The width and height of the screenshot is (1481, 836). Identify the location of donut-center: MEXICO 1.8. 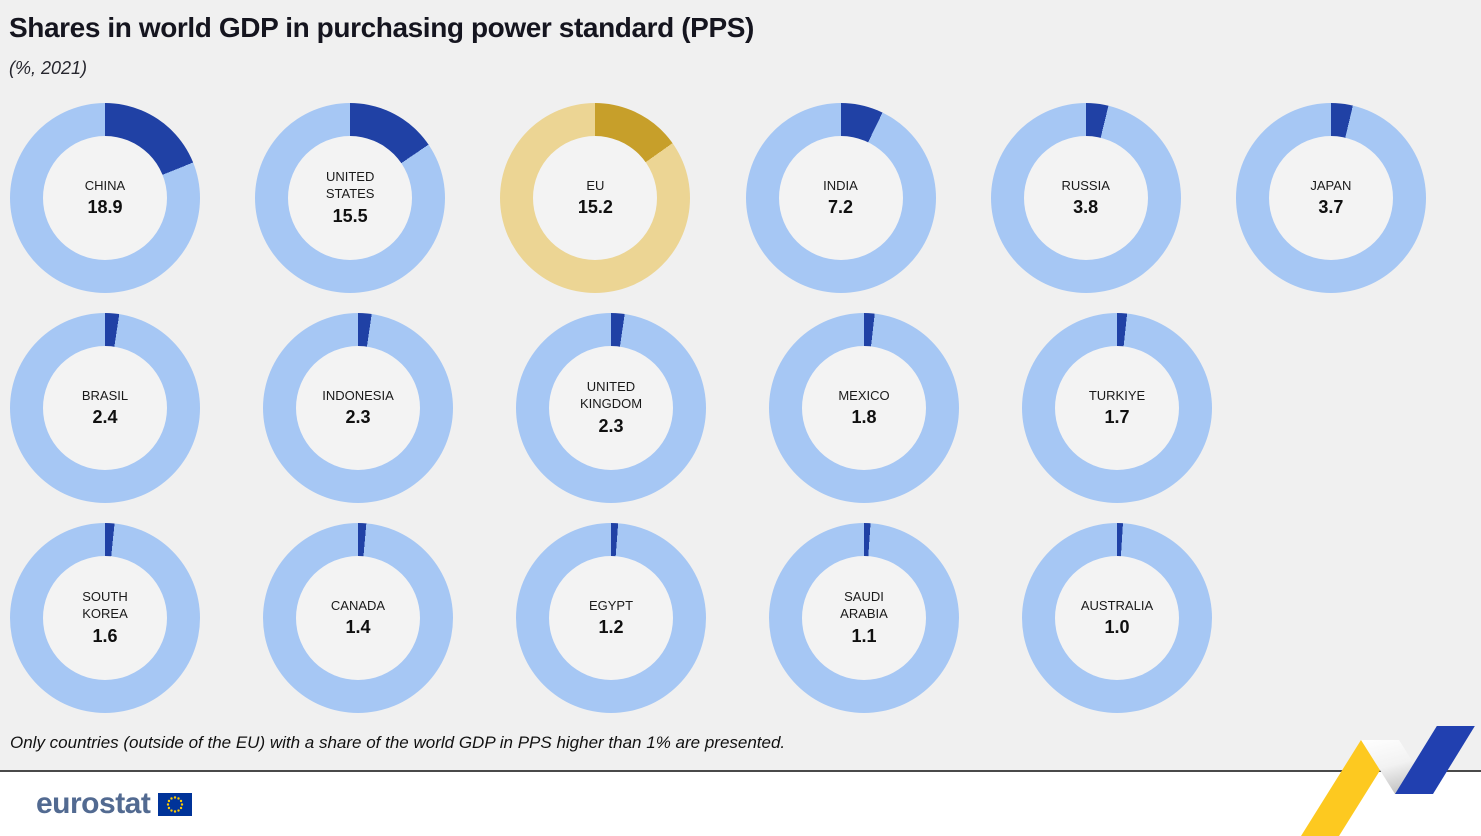
(864, 408).